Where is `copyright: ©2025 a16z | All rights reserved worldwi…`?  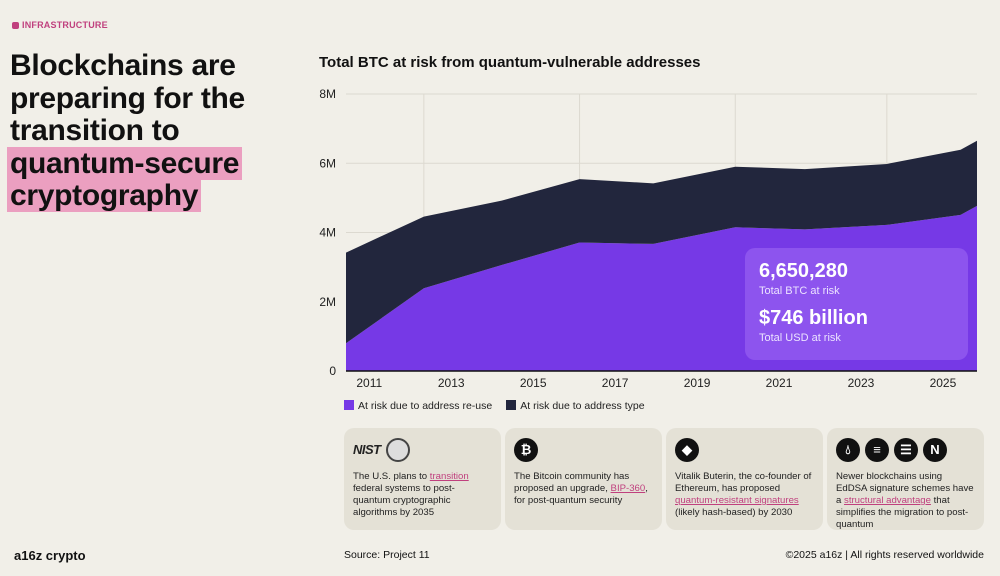 copyright: ©2025 a16z | All rights reserved worldwi… is located at coordinates (884, 555).